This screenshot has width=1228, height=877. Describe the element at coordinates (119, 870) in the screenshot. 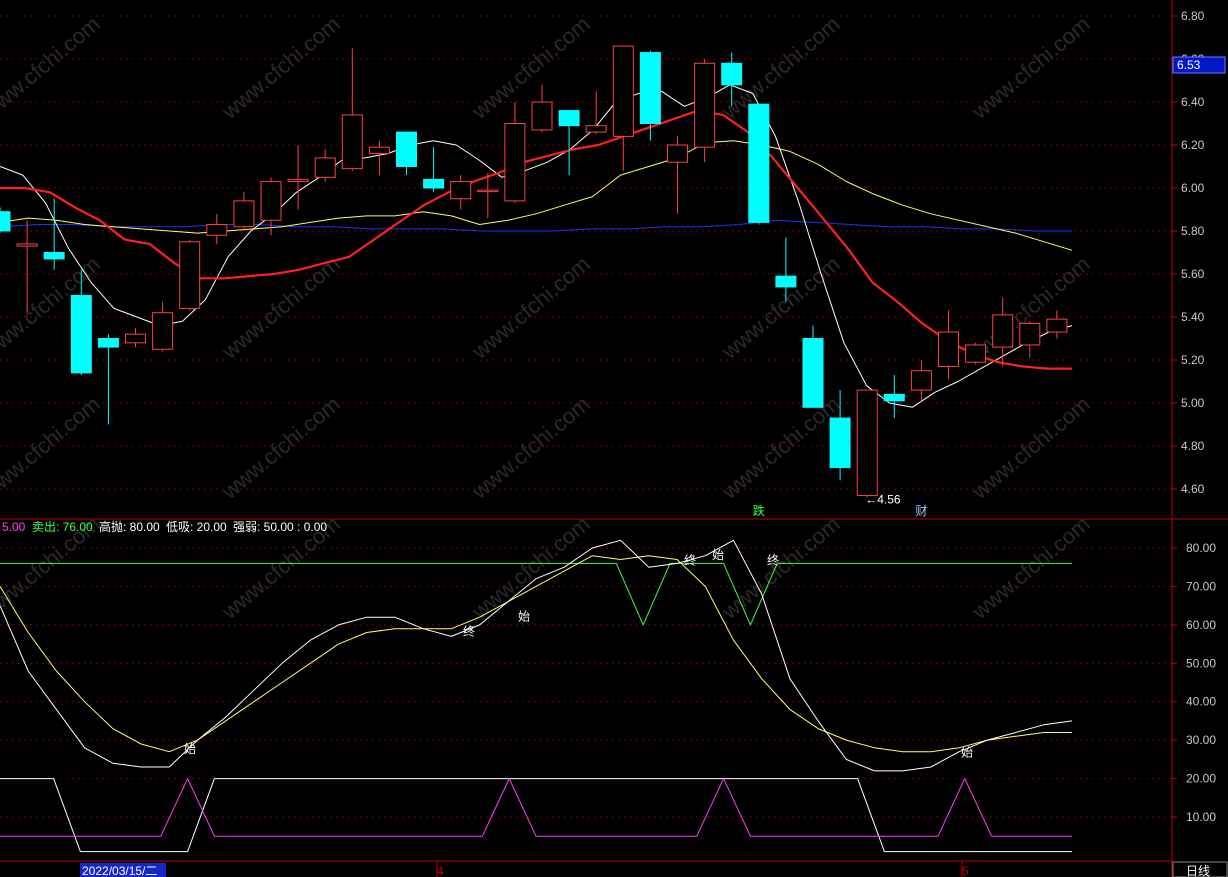

I see `date-label: 2022/03/15/二` at that location.